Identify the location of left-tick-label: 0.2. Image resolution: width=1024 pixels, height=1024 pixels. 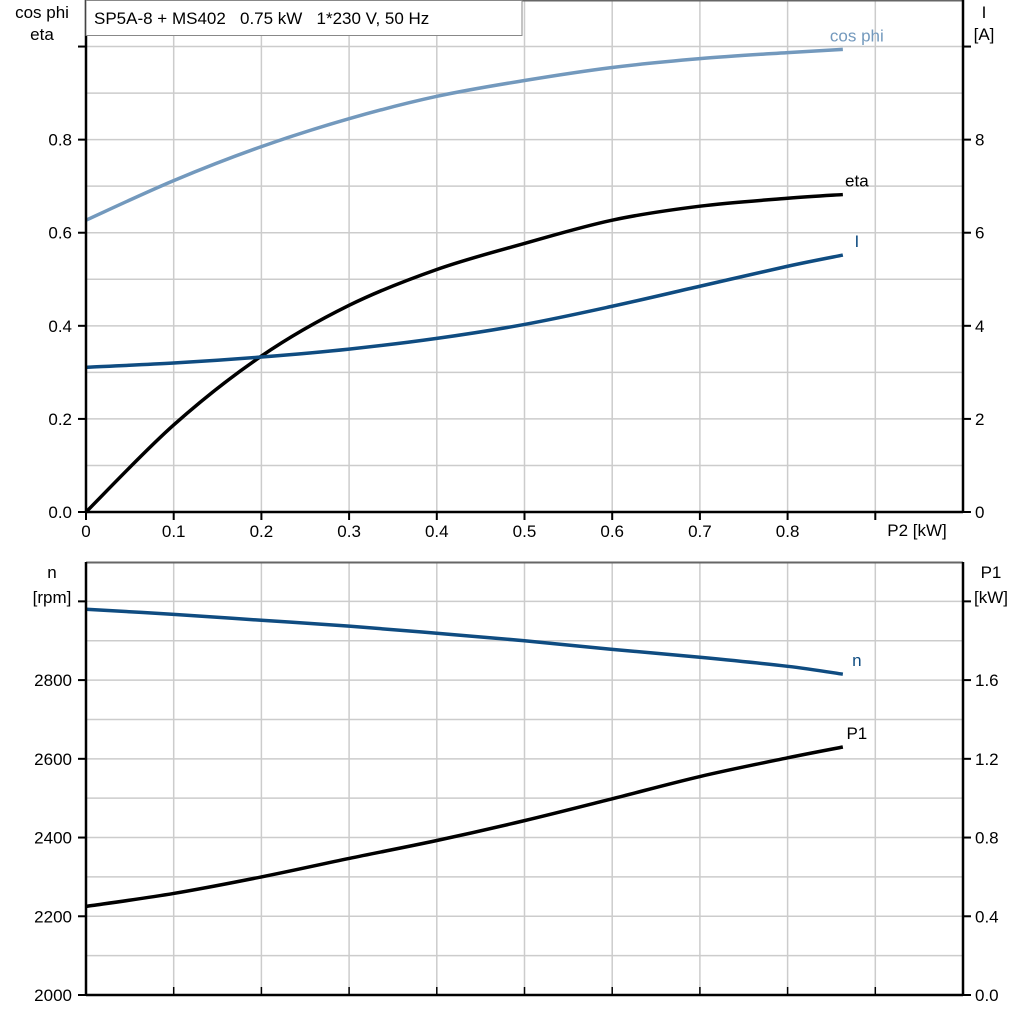
(60, 419).